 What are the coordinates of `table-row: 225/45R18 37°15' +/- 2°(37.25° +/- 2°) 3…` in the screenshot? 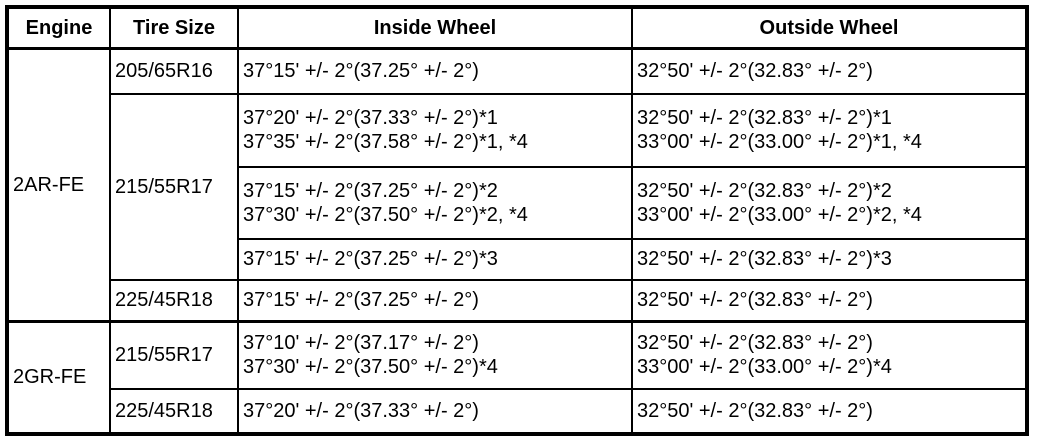 It's located at (517, 300).